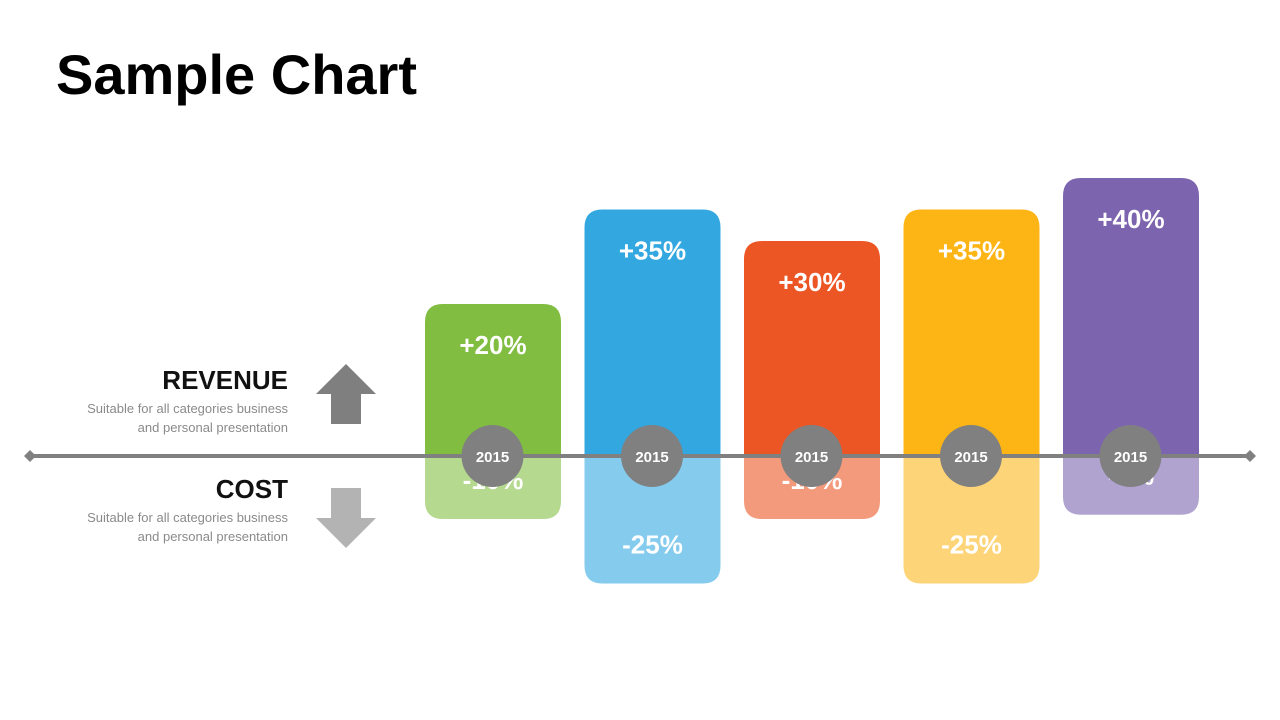  Describe the element at coordinates (236, 74) in the screenshot. I see `page-title: Sample Chart` at that location.